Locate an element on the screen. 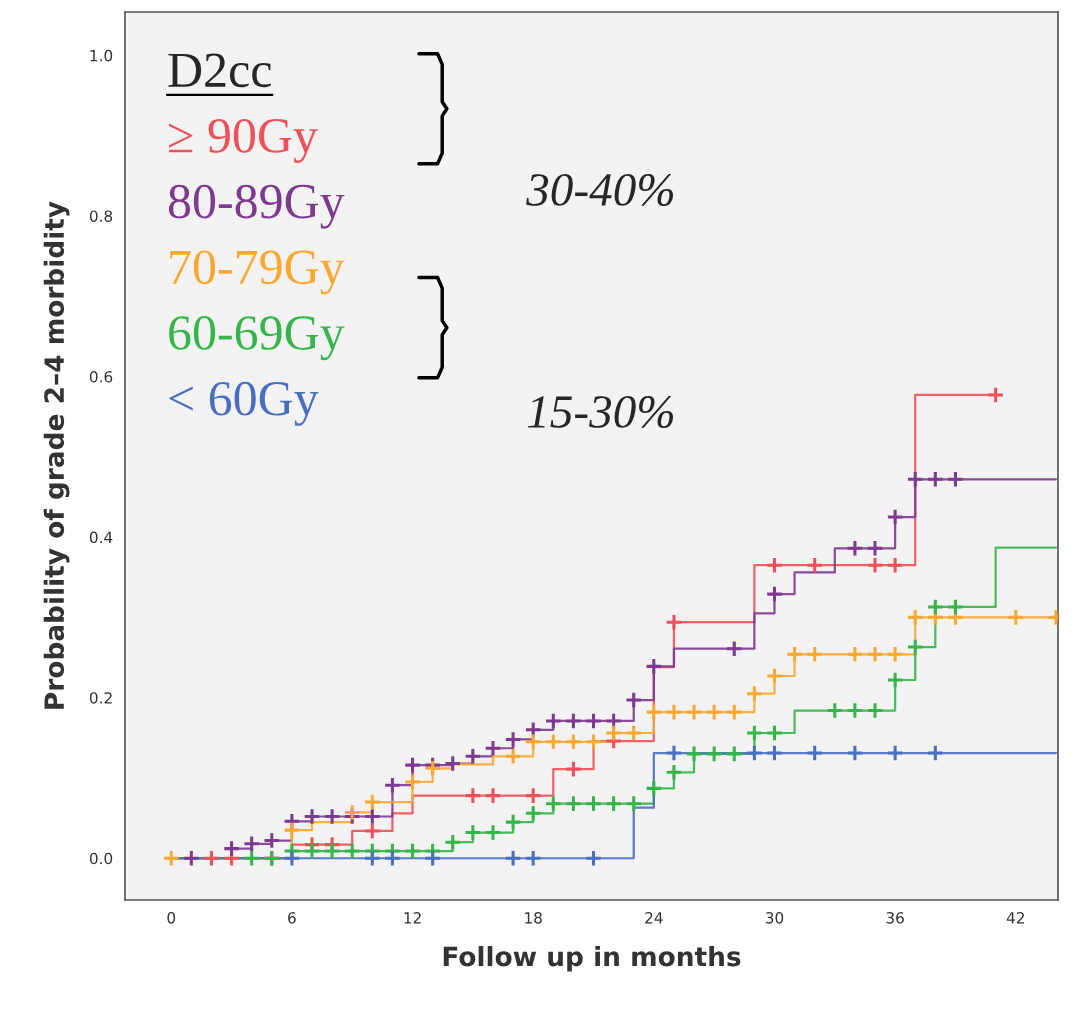 The image size is (1078, 1009). x-tick-label: 12 is located at coordinates (412, 918).